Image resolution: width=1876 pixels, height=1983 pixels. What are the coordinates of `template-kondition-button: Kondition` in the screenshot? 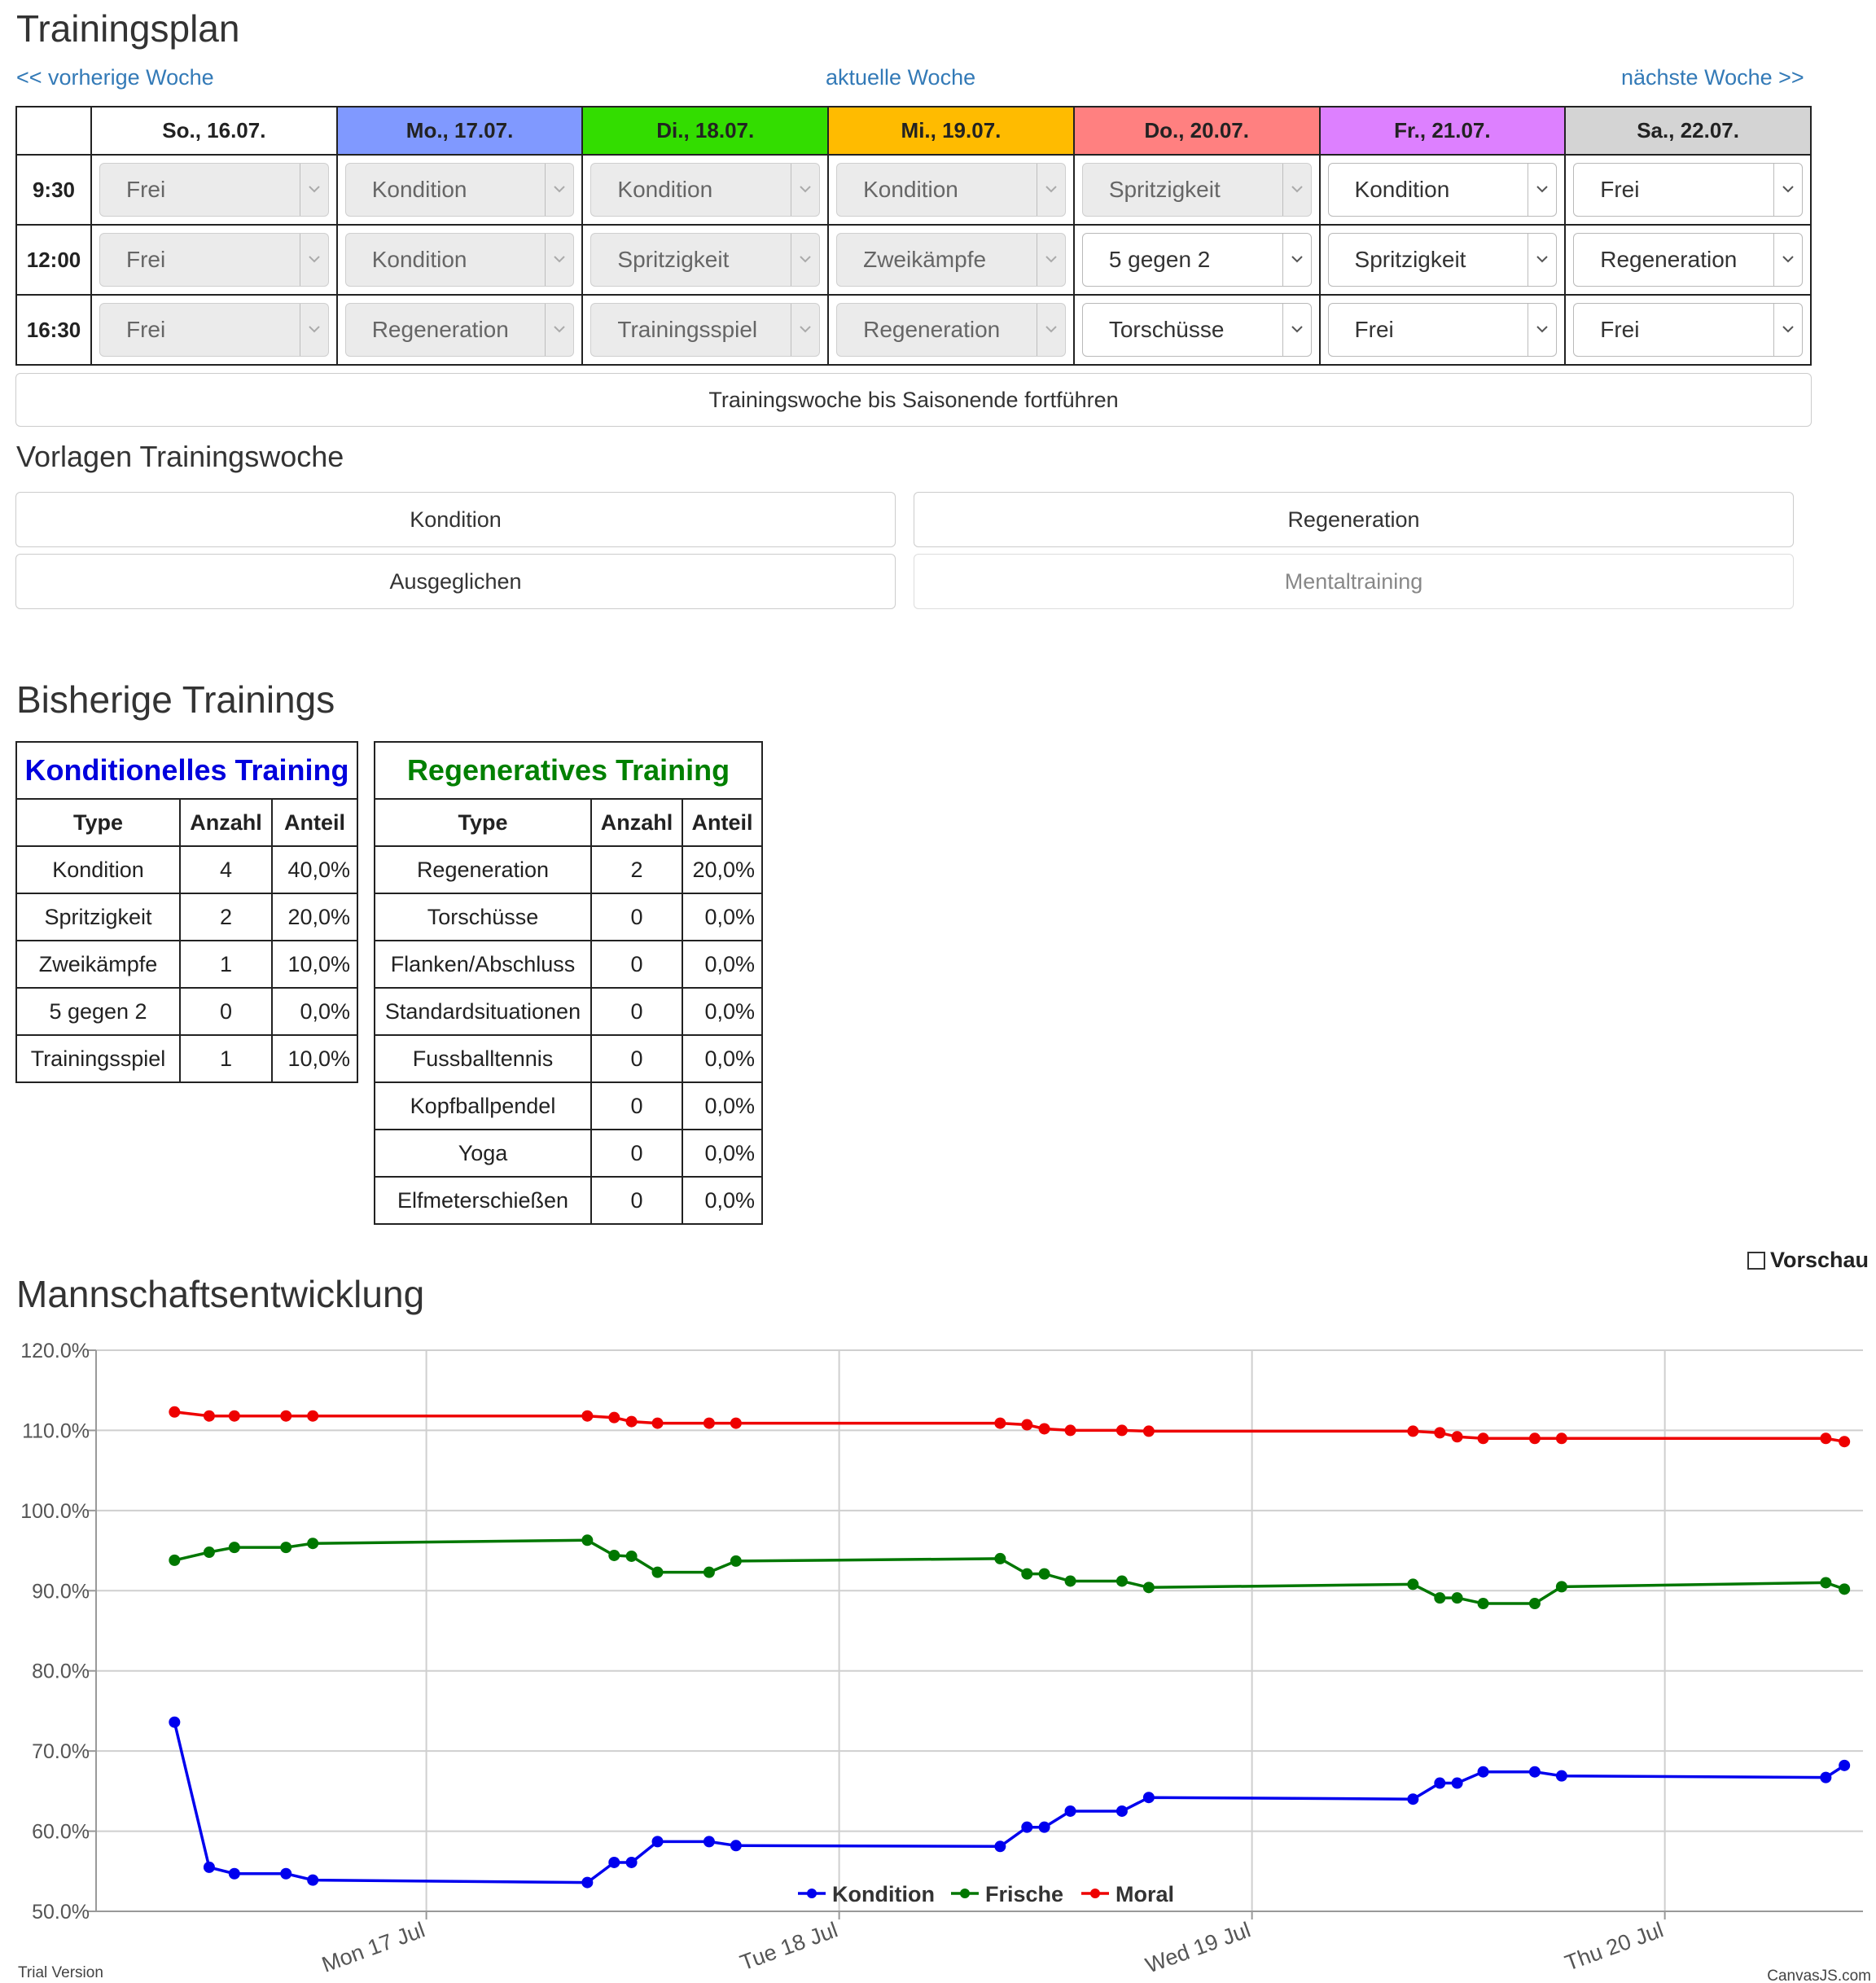 It's located at (455, 519).